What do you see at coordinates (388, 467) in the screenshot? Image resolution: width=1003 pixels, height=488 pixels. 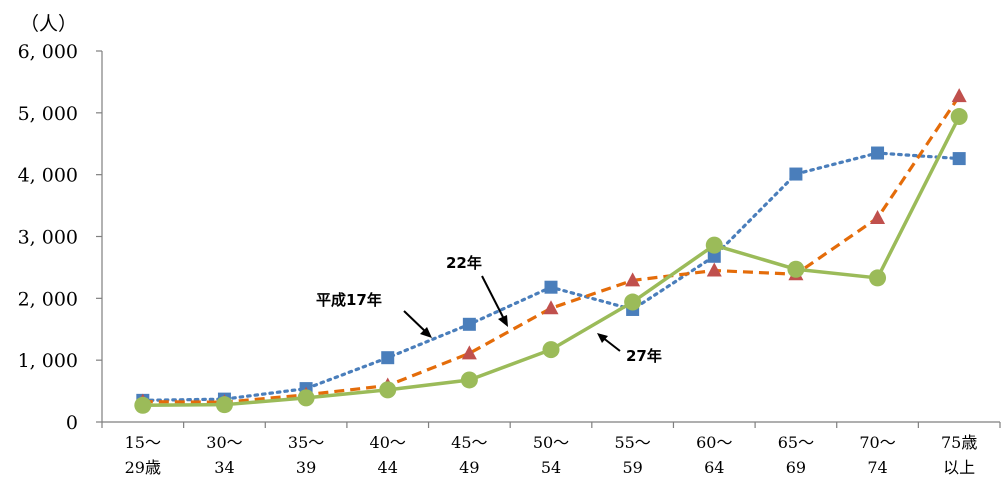 I see `x-tick-label: 44` at bounding box center [388, 467].